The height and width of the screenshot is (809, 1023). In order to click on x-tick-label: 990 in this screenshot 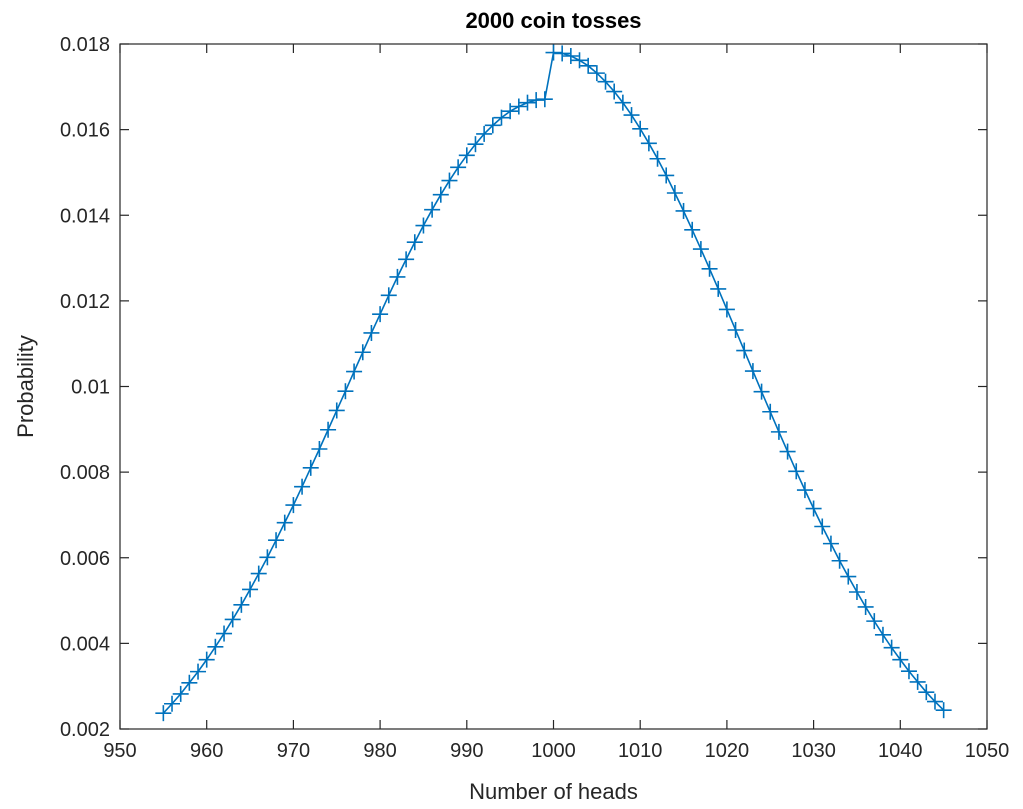, I will do `click(466, 751)`.